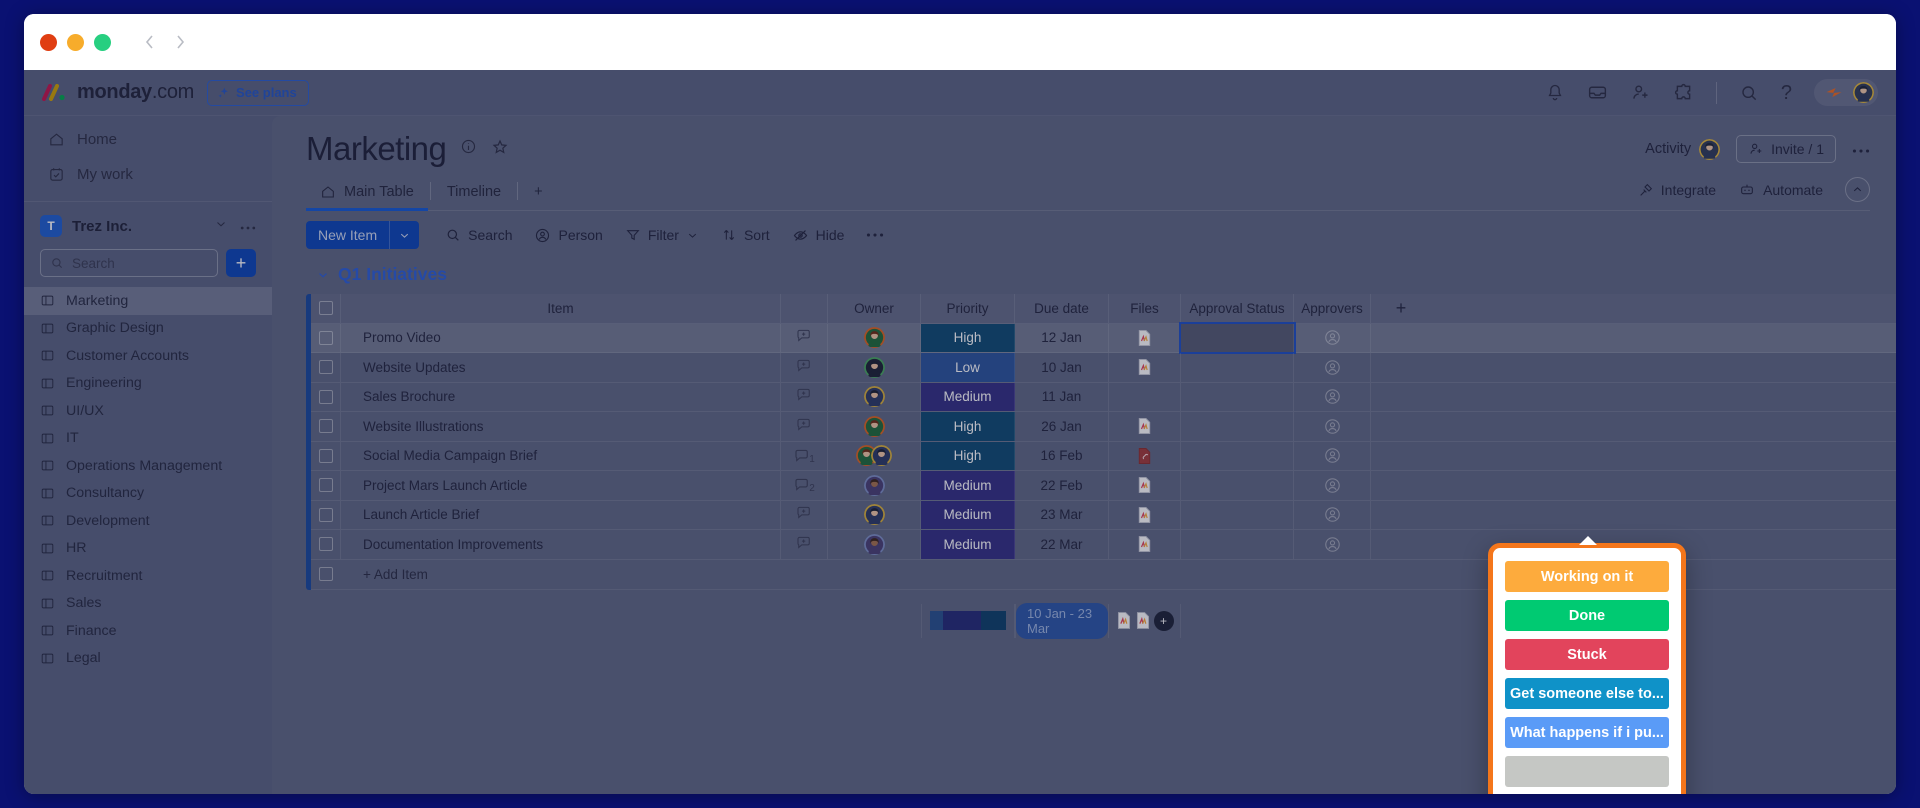 The width and height of the screenshot is (1920, 808). I want to click on select-all-checkbox, so click(325, 308).